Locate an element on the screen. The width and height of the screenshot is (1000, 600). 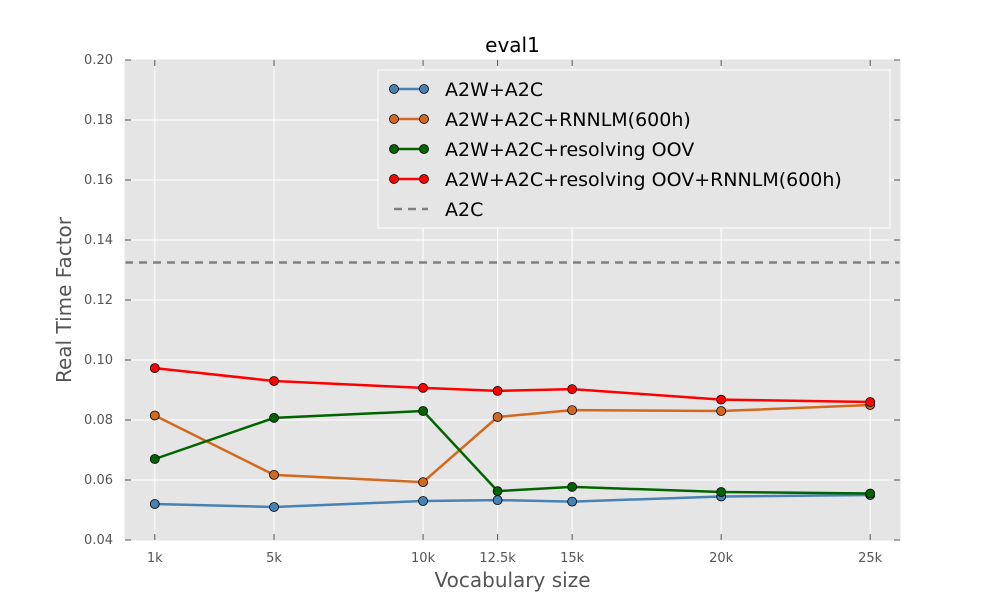
x-tick-label: 1k is located at coordinates (155, 558).